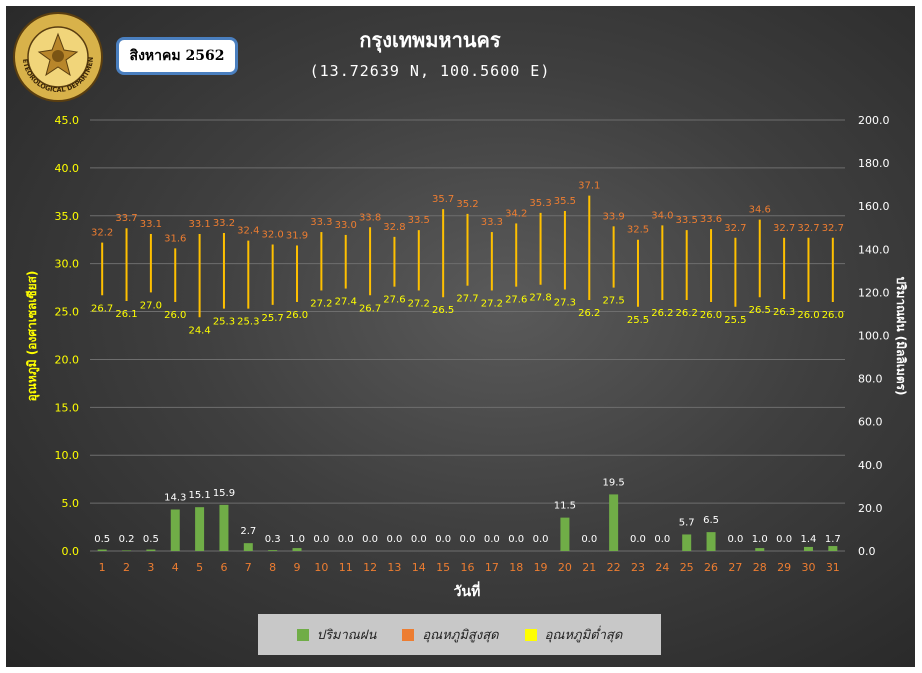 The height and width of the screenshot is (673, 922). What do you see at coordinates (248, 567) in the screenshot?
I see `x-tick-label: 7` at bounding box center [248, 567].